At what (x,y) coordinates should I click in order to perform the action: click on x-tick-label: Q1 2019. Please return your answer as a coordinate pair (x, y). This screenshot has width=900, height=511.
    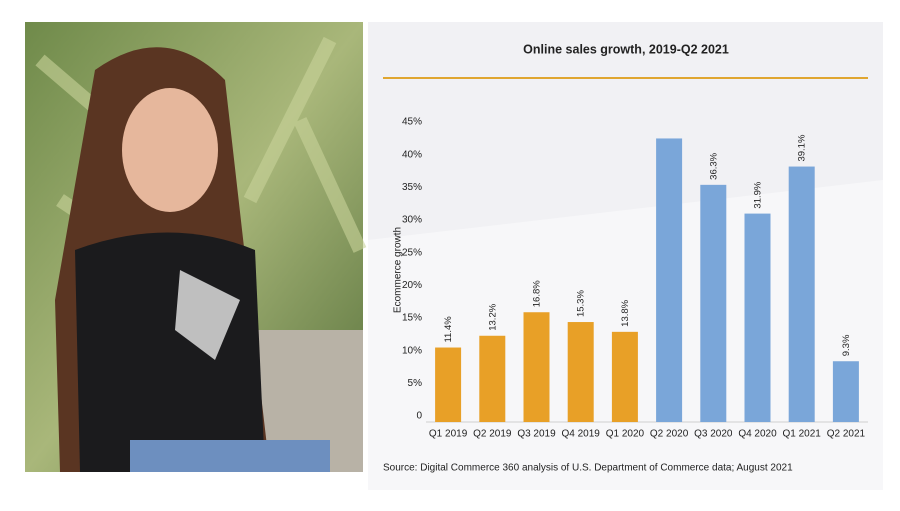
    Looking at the image, I should click on (448, 434).